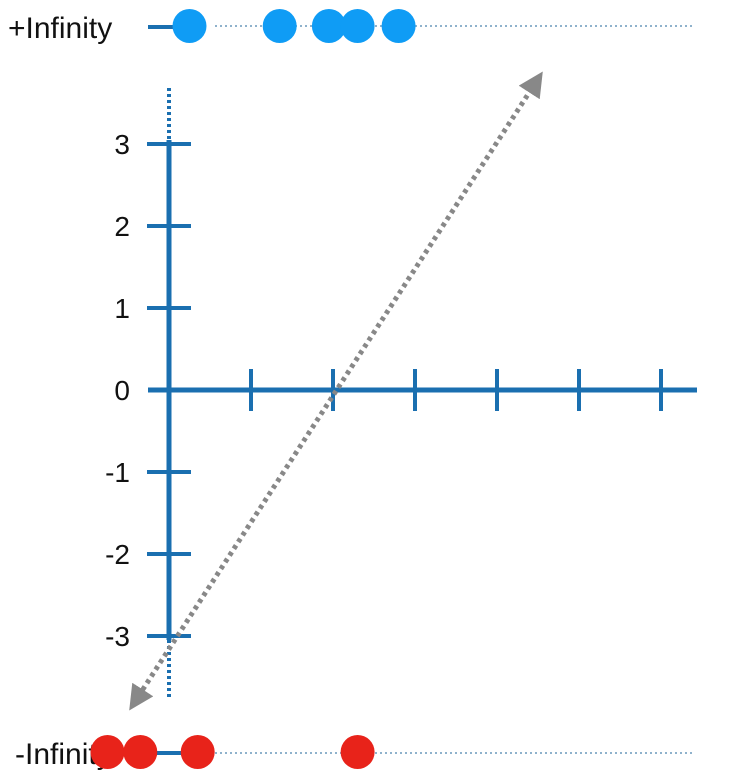 This screenshot has width=731, height=779. What do you see at coordinates (60, 28) in the screenshot?
I see `pos-infinity-label: +Infinity` at bounding box center [60, 28].